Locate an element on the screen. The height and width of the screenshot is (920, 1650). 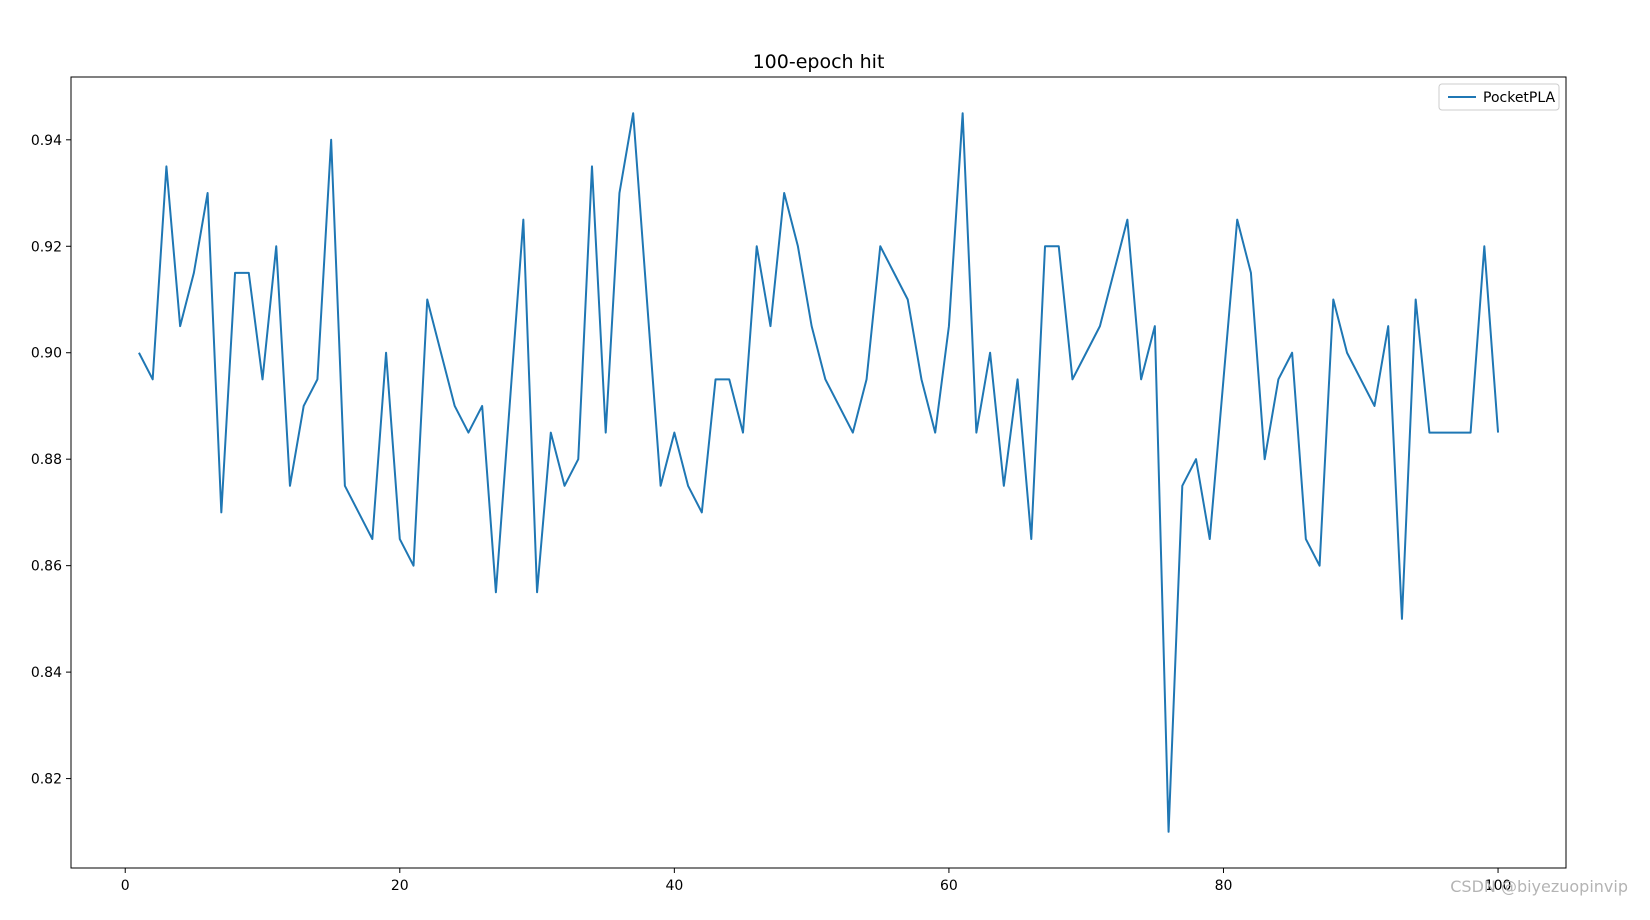
x-tick-label: 100 is located at coordinates (1498, 886).